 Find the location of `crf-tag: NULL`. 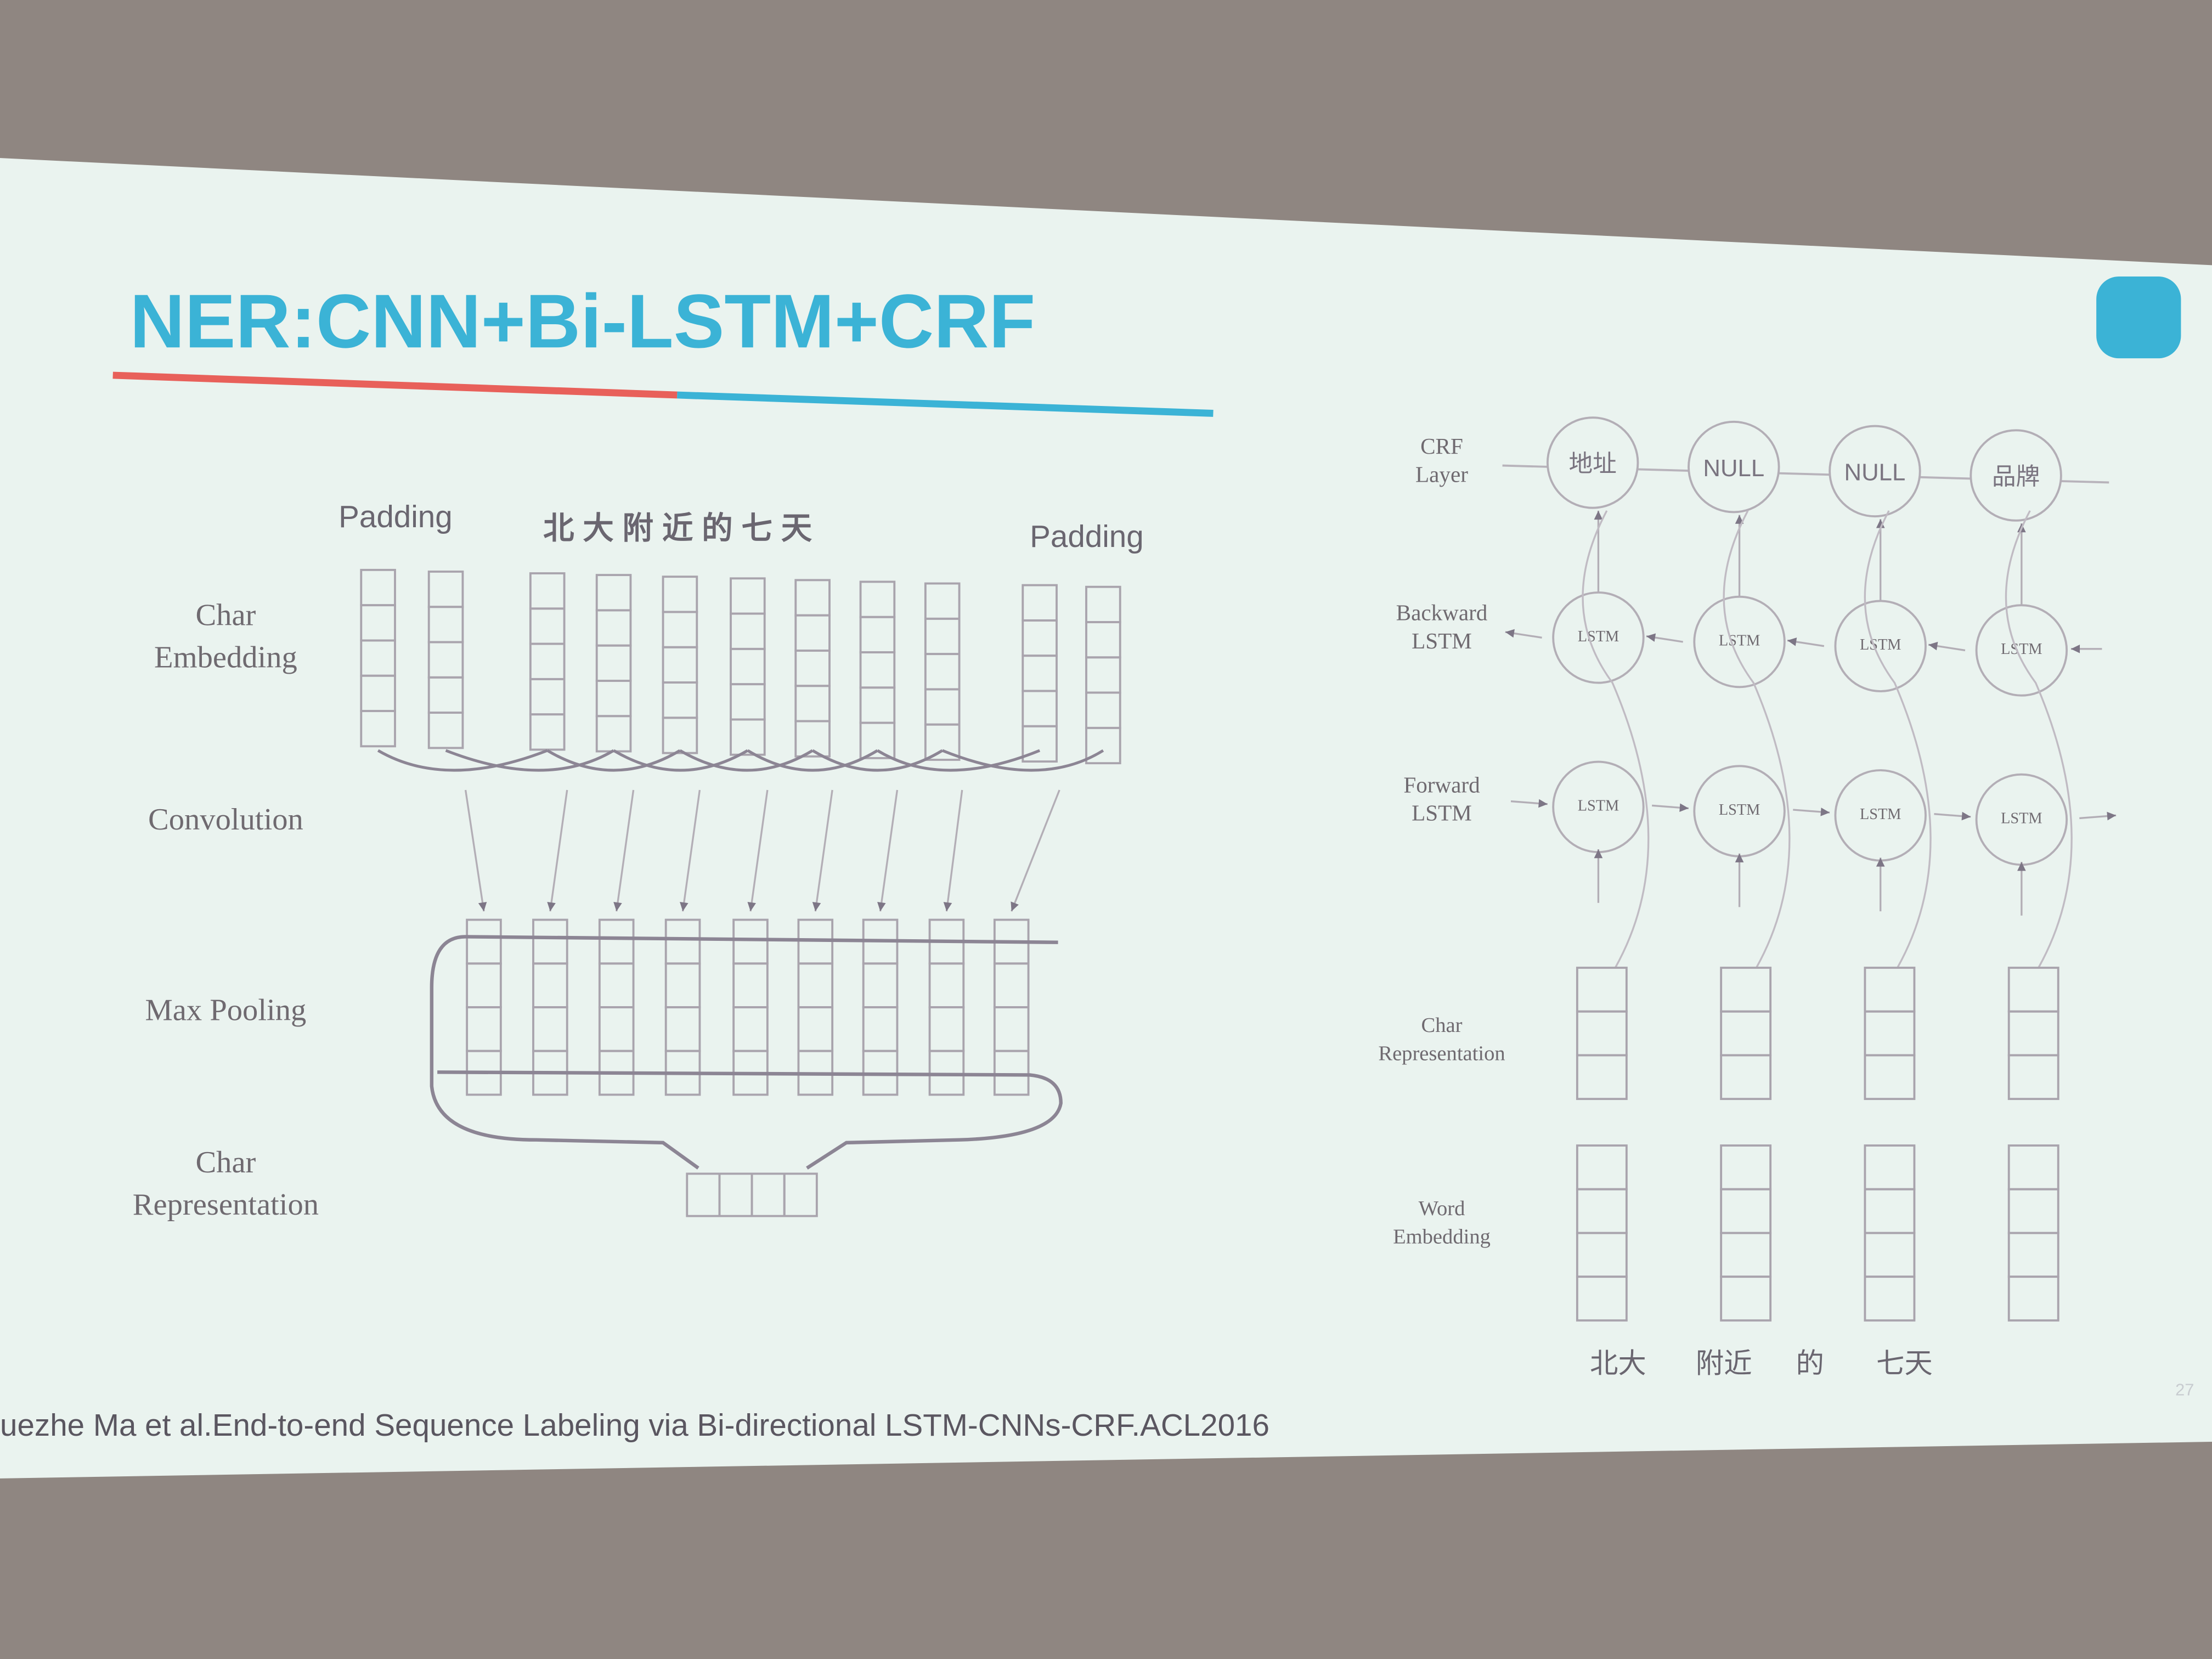

crf-tag: NULL is located at coordinates (1733, 468).